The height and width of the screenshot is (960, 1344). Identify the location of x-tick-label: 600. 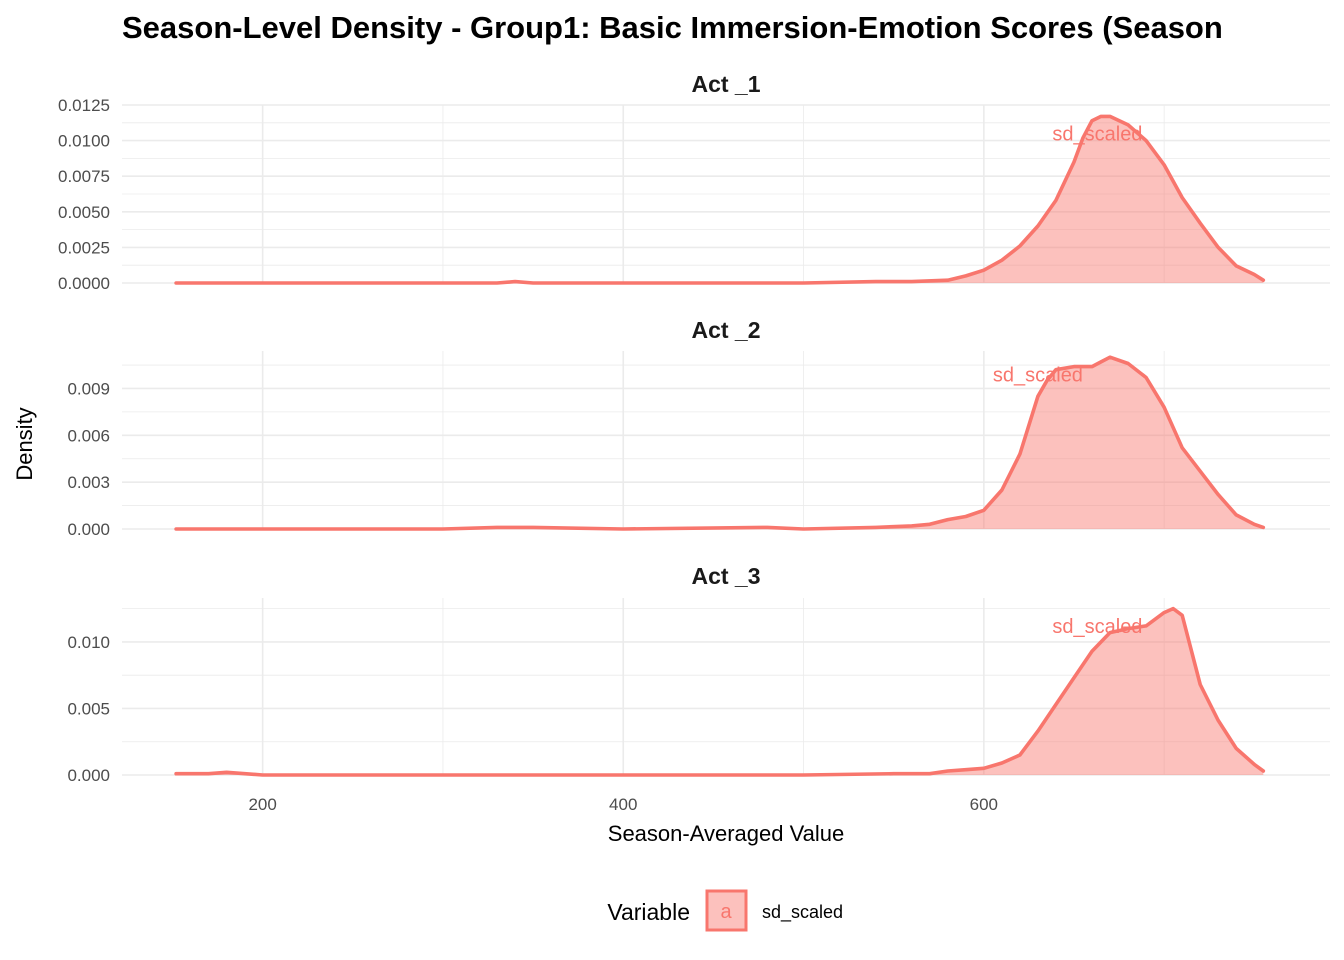
(984, 804).